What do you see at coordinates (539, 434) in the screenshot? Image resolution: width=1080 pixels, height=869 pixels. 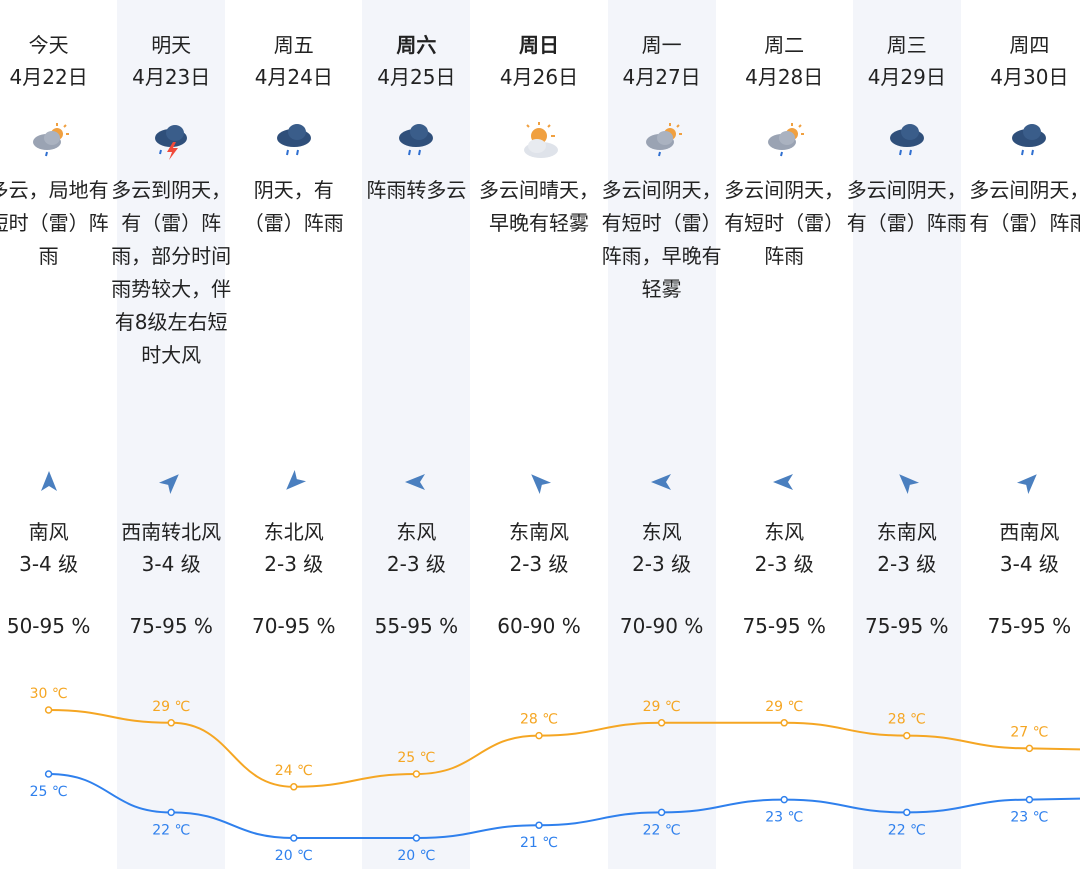 I see `day-column: 周日 4月26日多云间晴天，早晚有轻雾东南风 2-3 级 60-90 %` at bounding box center [539, 434].